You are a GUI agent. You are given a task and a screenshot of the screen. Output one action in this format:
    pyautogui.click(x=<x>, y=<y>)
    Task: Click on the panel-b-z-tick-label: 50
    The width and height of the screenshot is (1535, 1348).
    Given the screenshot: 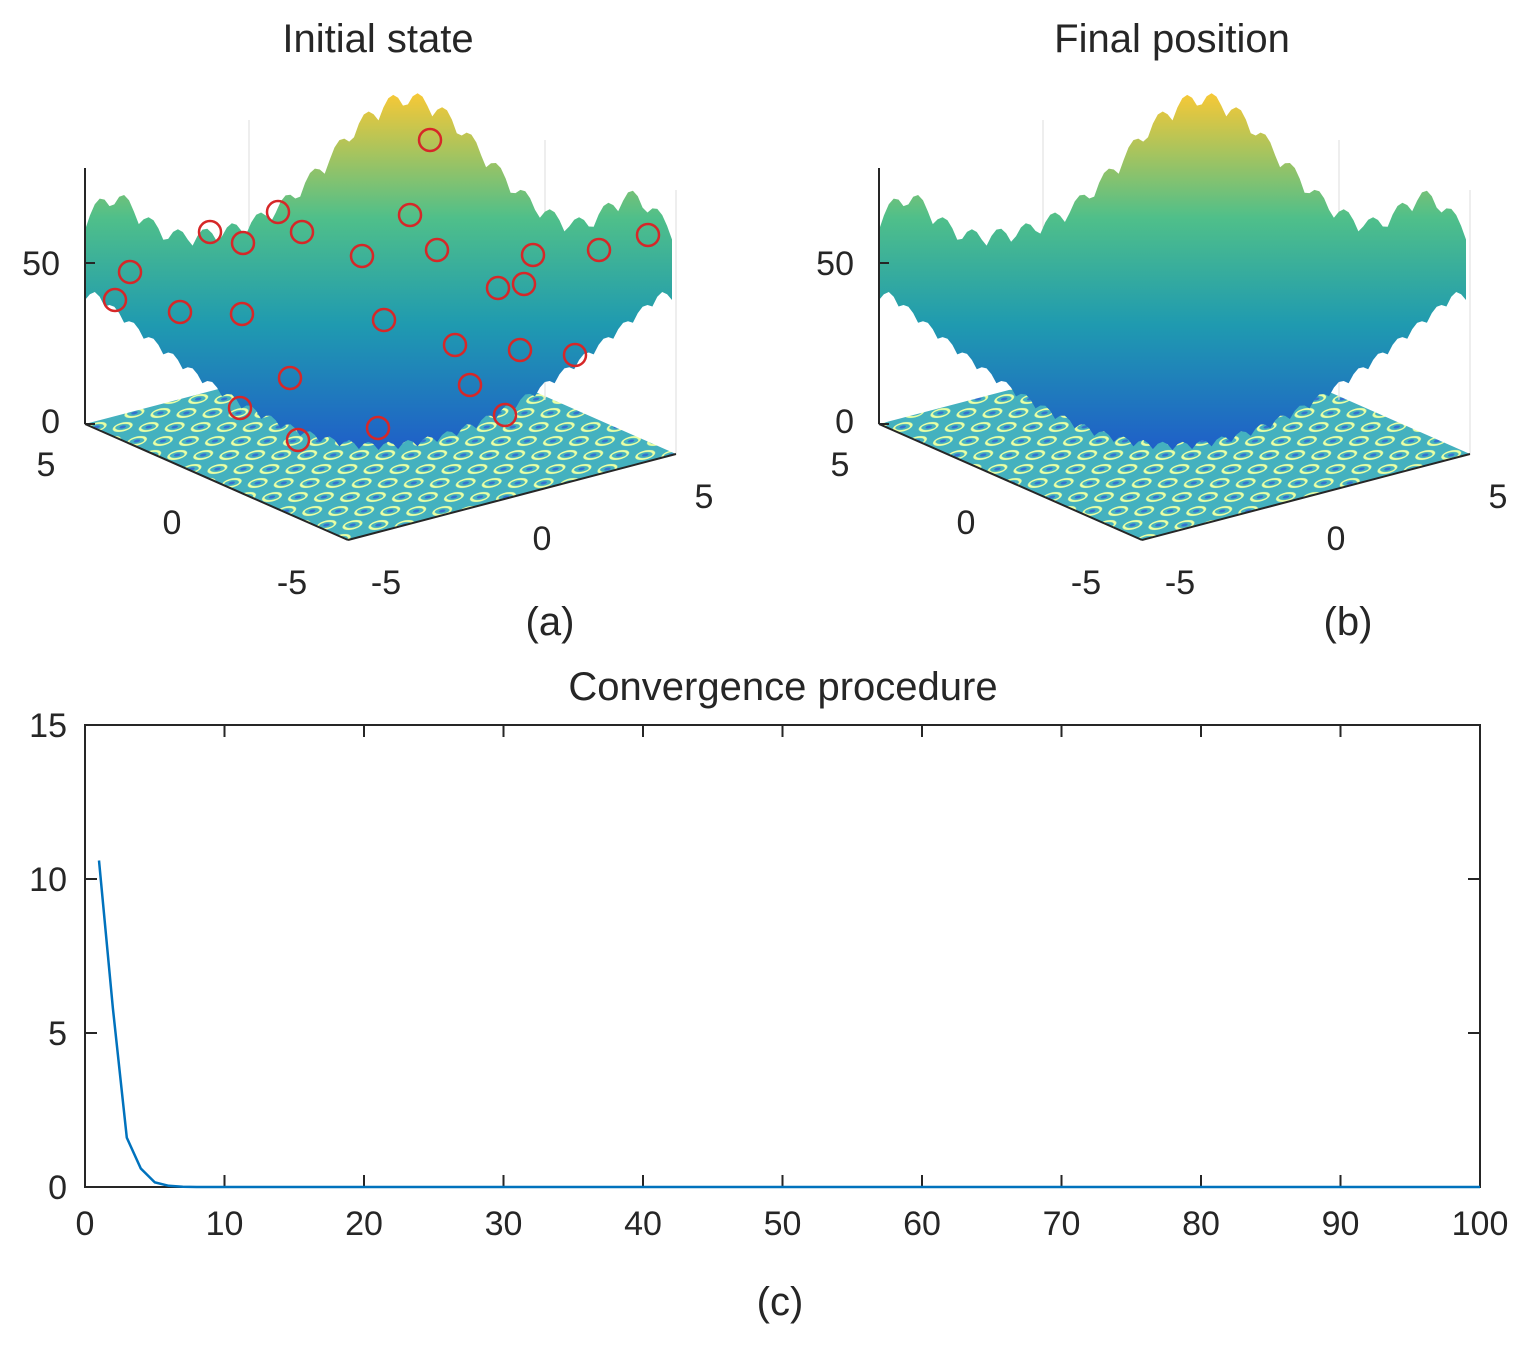 What is the action you would take?
    pyautogui.click(x=835, y=264)
    